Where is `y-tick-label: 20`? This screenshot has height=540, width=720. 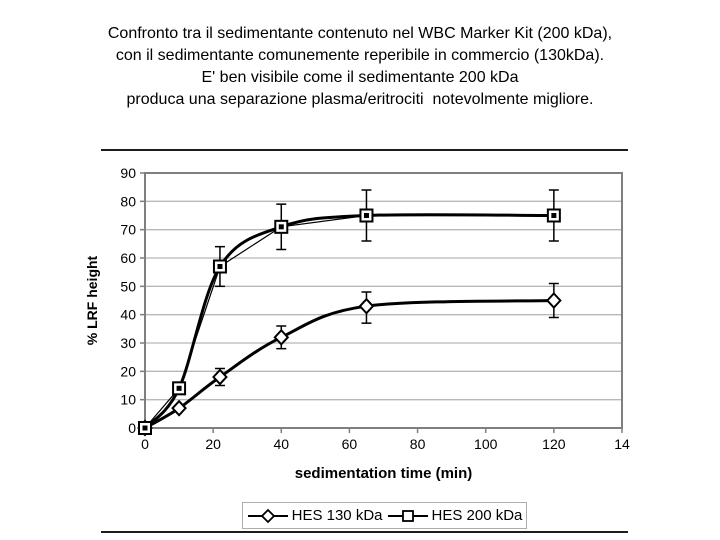
y-tick-label: 20 is located at coordinates (128, 371).